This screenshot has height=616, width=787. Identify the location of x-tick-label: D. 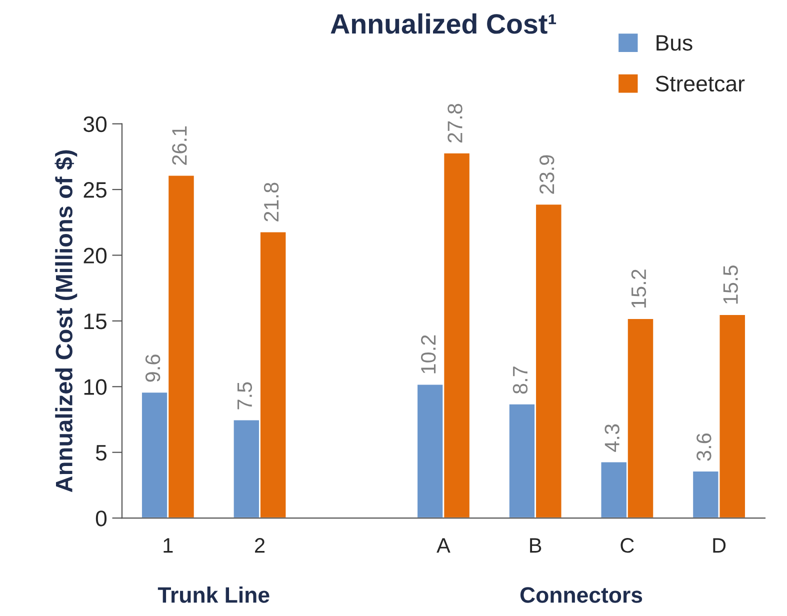
(719, 545).